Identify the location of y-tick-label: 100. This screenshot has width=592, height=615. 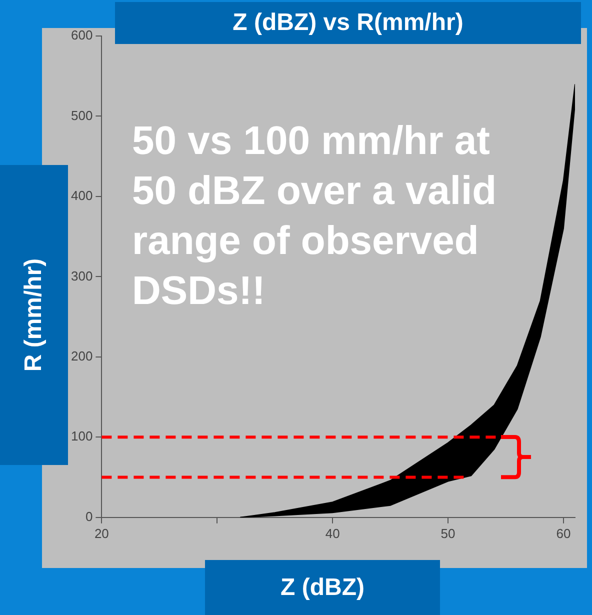
(81, 436).